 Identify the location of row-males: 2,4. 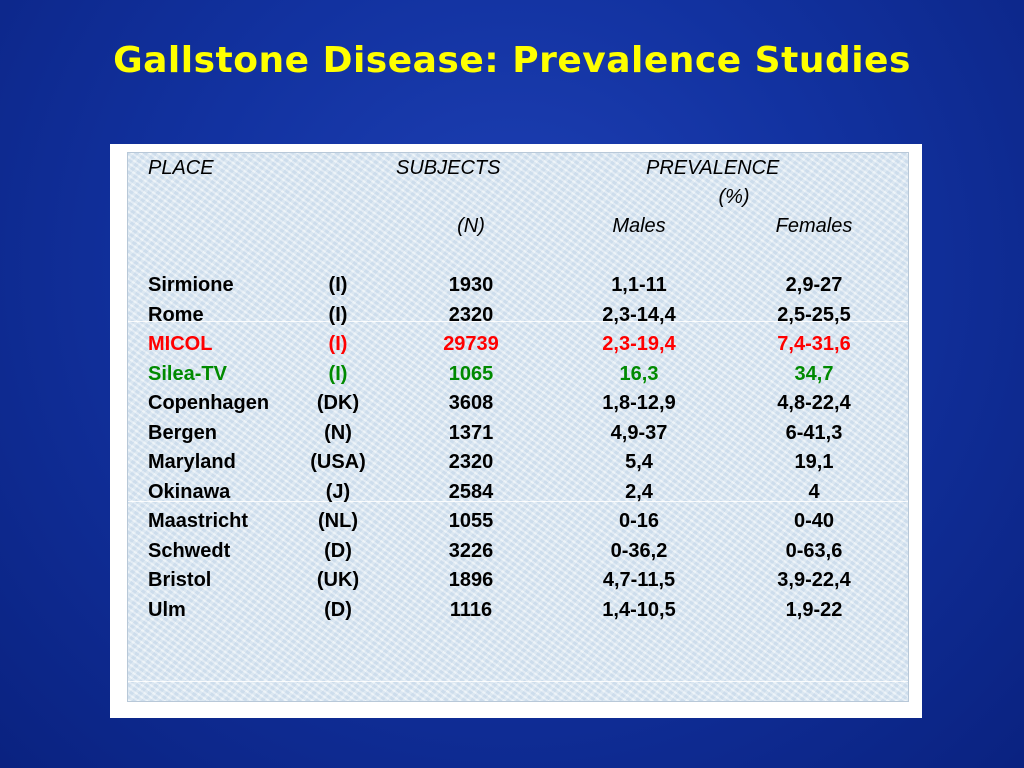
(639, 491).